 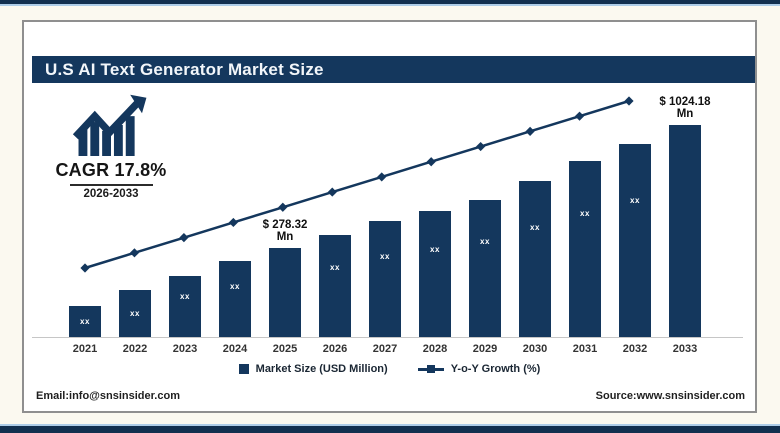 What do you see at coordinates (235, 349) in the screenshot?
I see `x-tick-2024: 2024` at bounding box center [235, 349].